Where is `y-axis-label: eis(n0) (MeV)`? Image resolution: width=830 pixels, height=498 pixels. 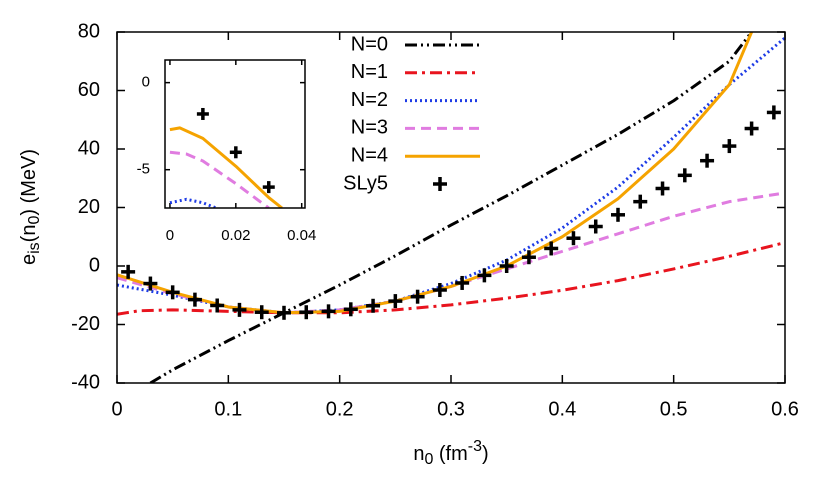
y-axis-label: eis(n0) (MeV) is located at coordinates (30, 207).